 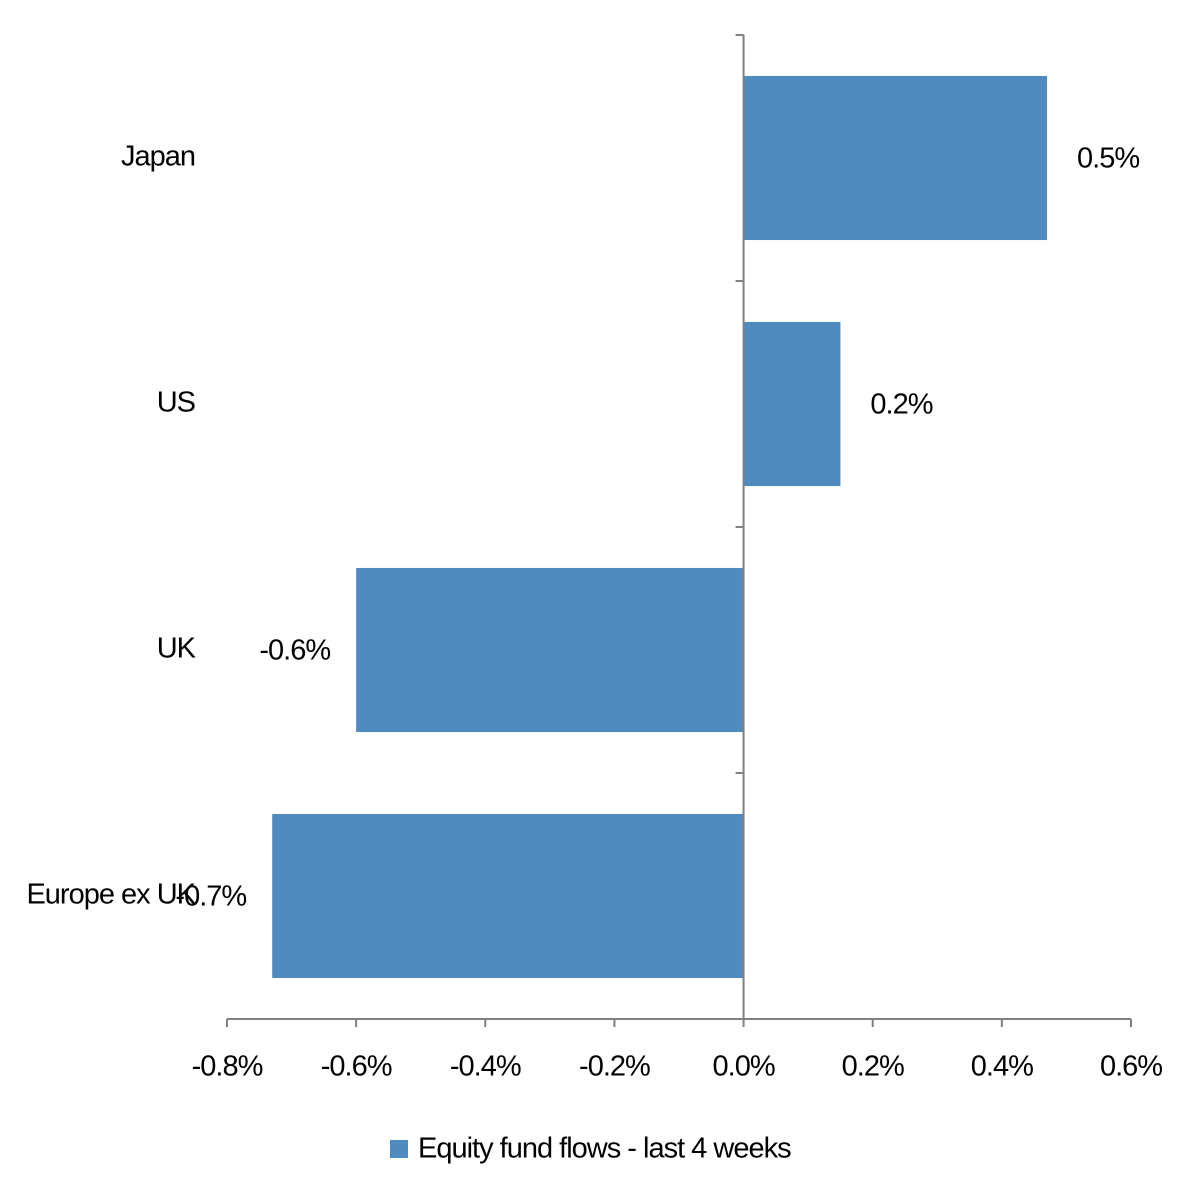 I want to click on category-label: Europe ex UK, so click(x=111, y=895).